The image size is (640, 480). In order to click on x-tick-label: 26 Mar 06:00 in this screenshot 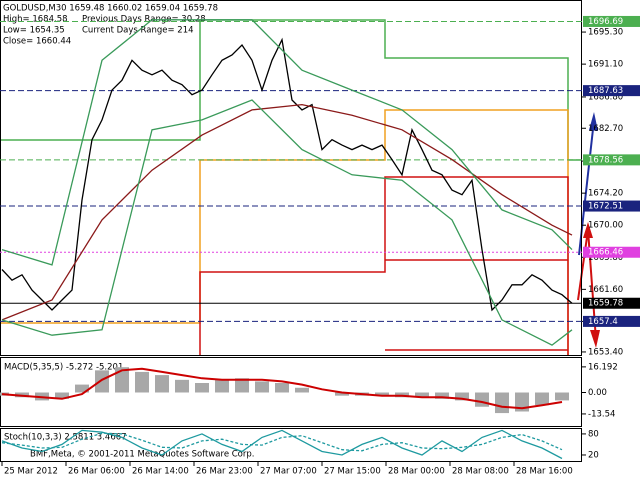, I will do `click(96, 472)`.